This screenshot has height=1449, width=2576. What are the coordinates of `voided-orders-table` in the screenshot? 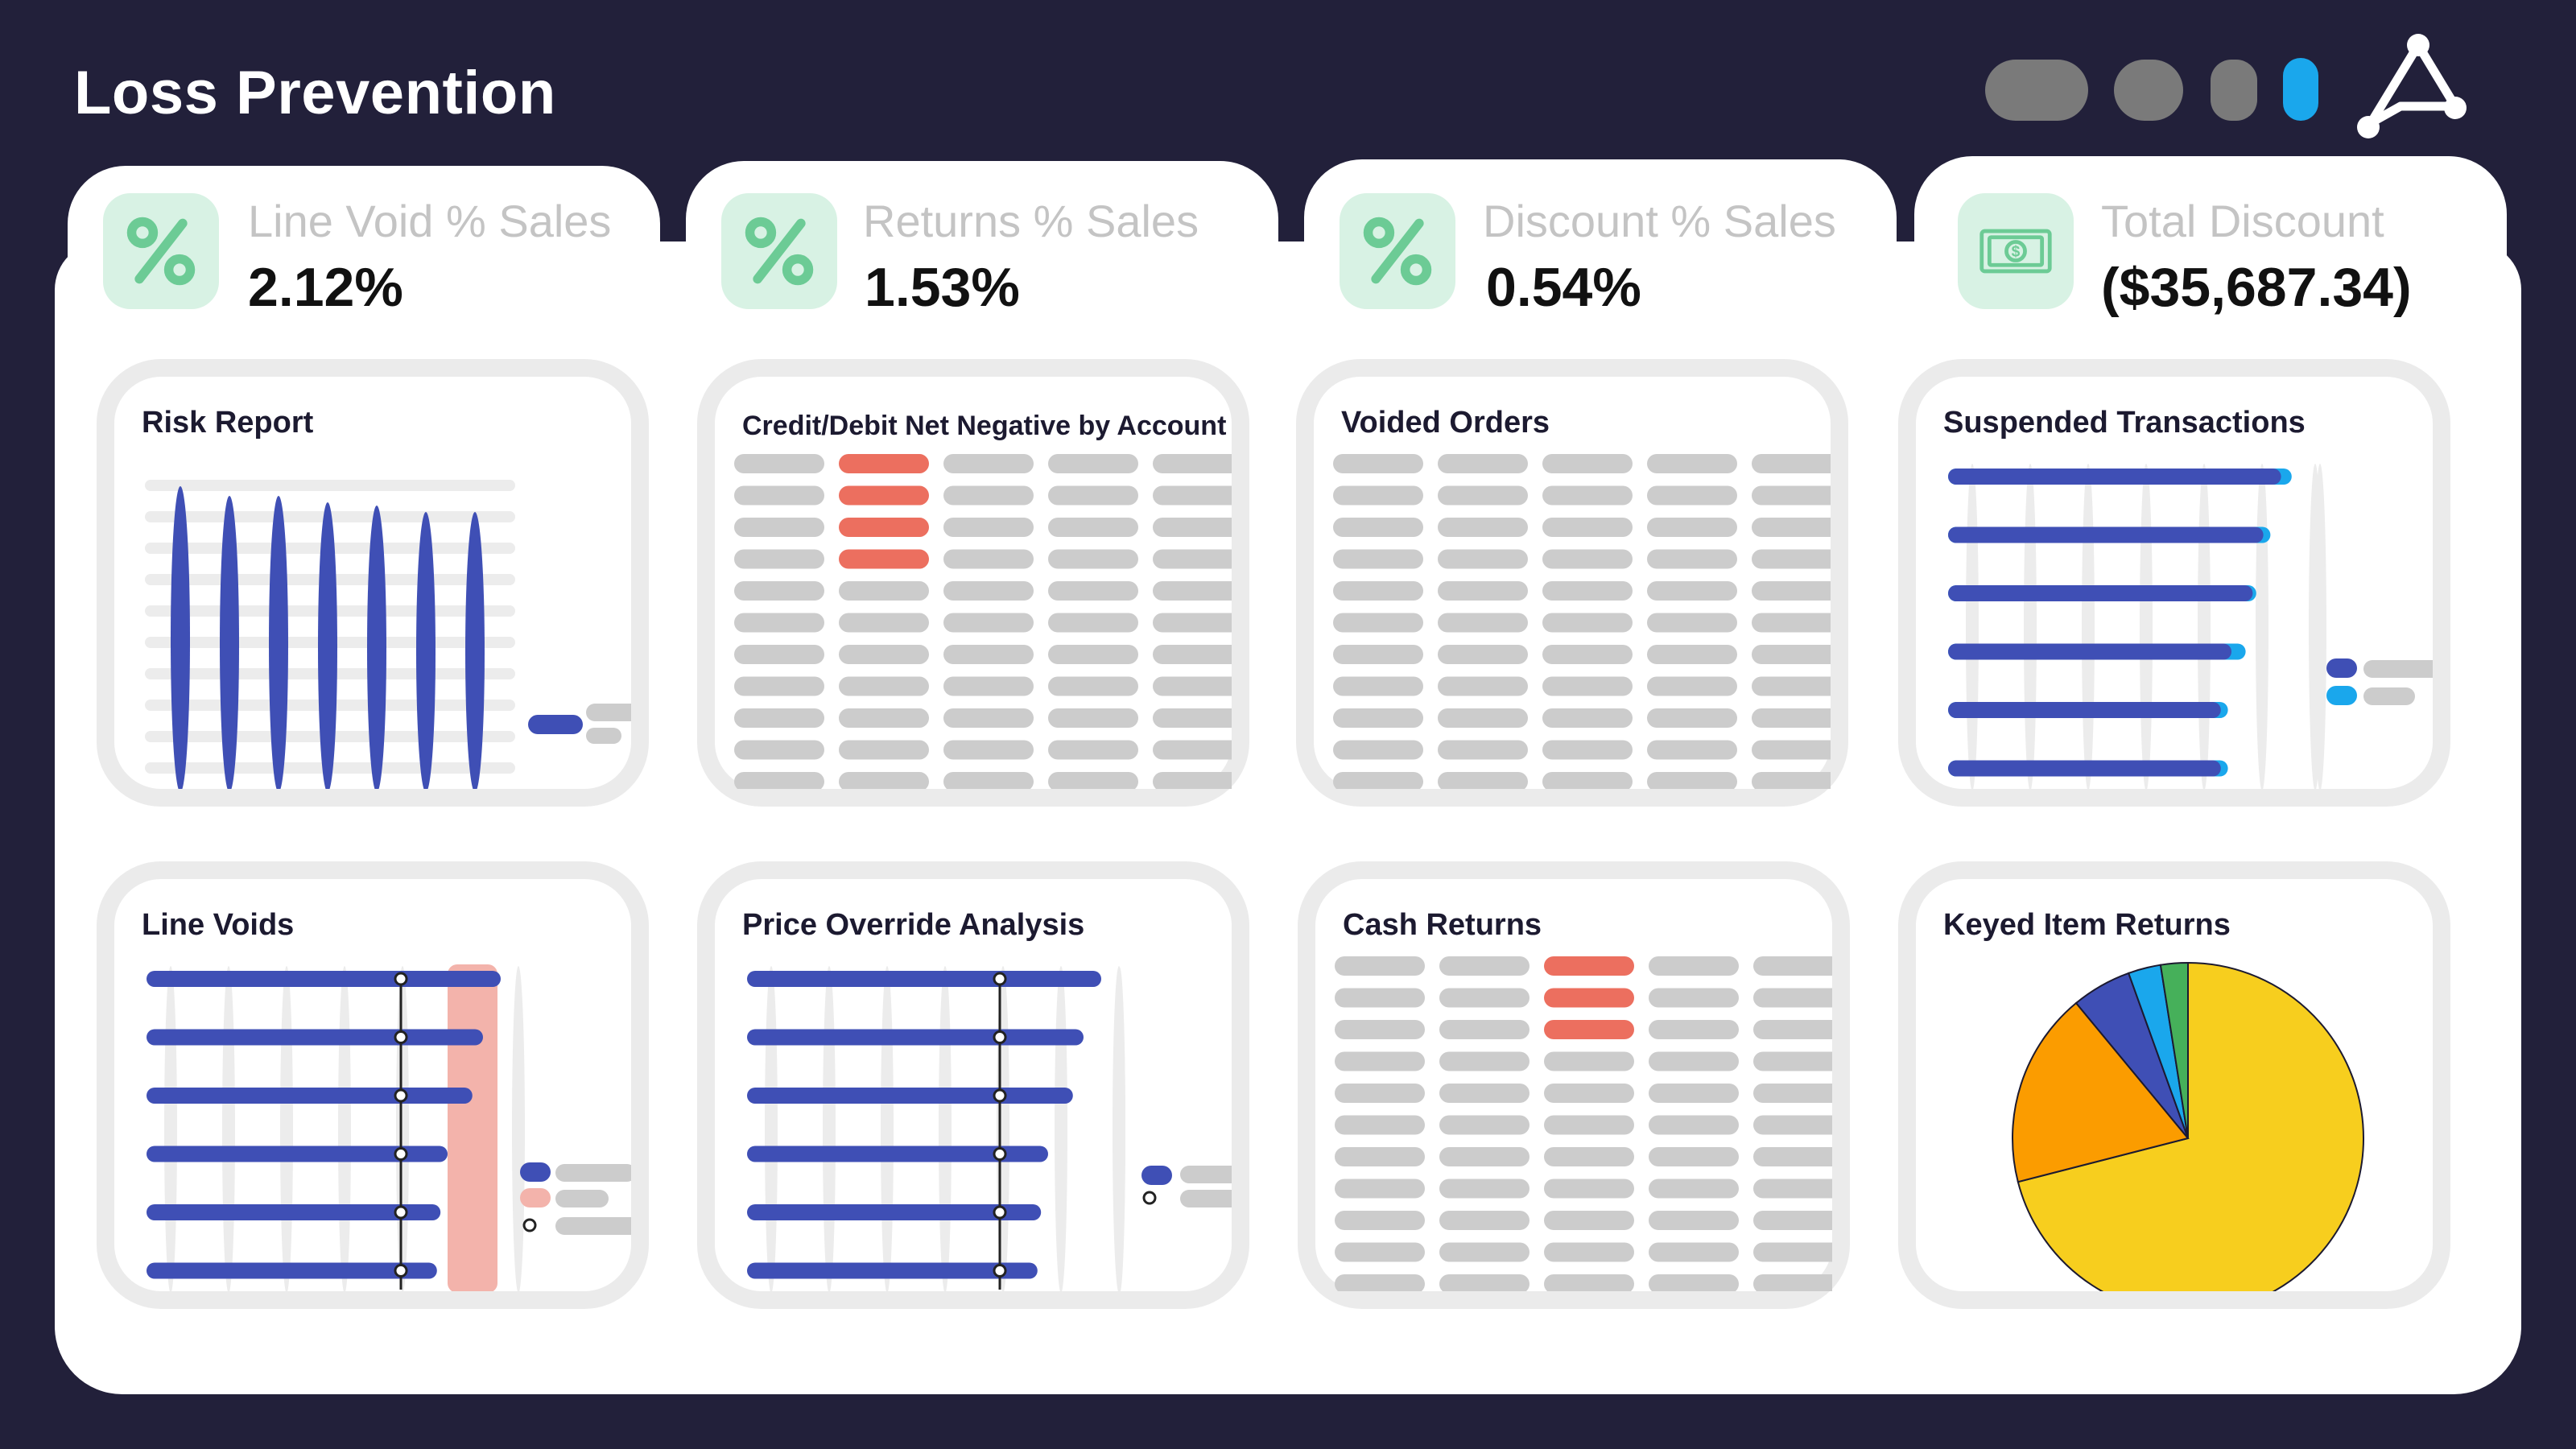 It's located at (1582, 621).